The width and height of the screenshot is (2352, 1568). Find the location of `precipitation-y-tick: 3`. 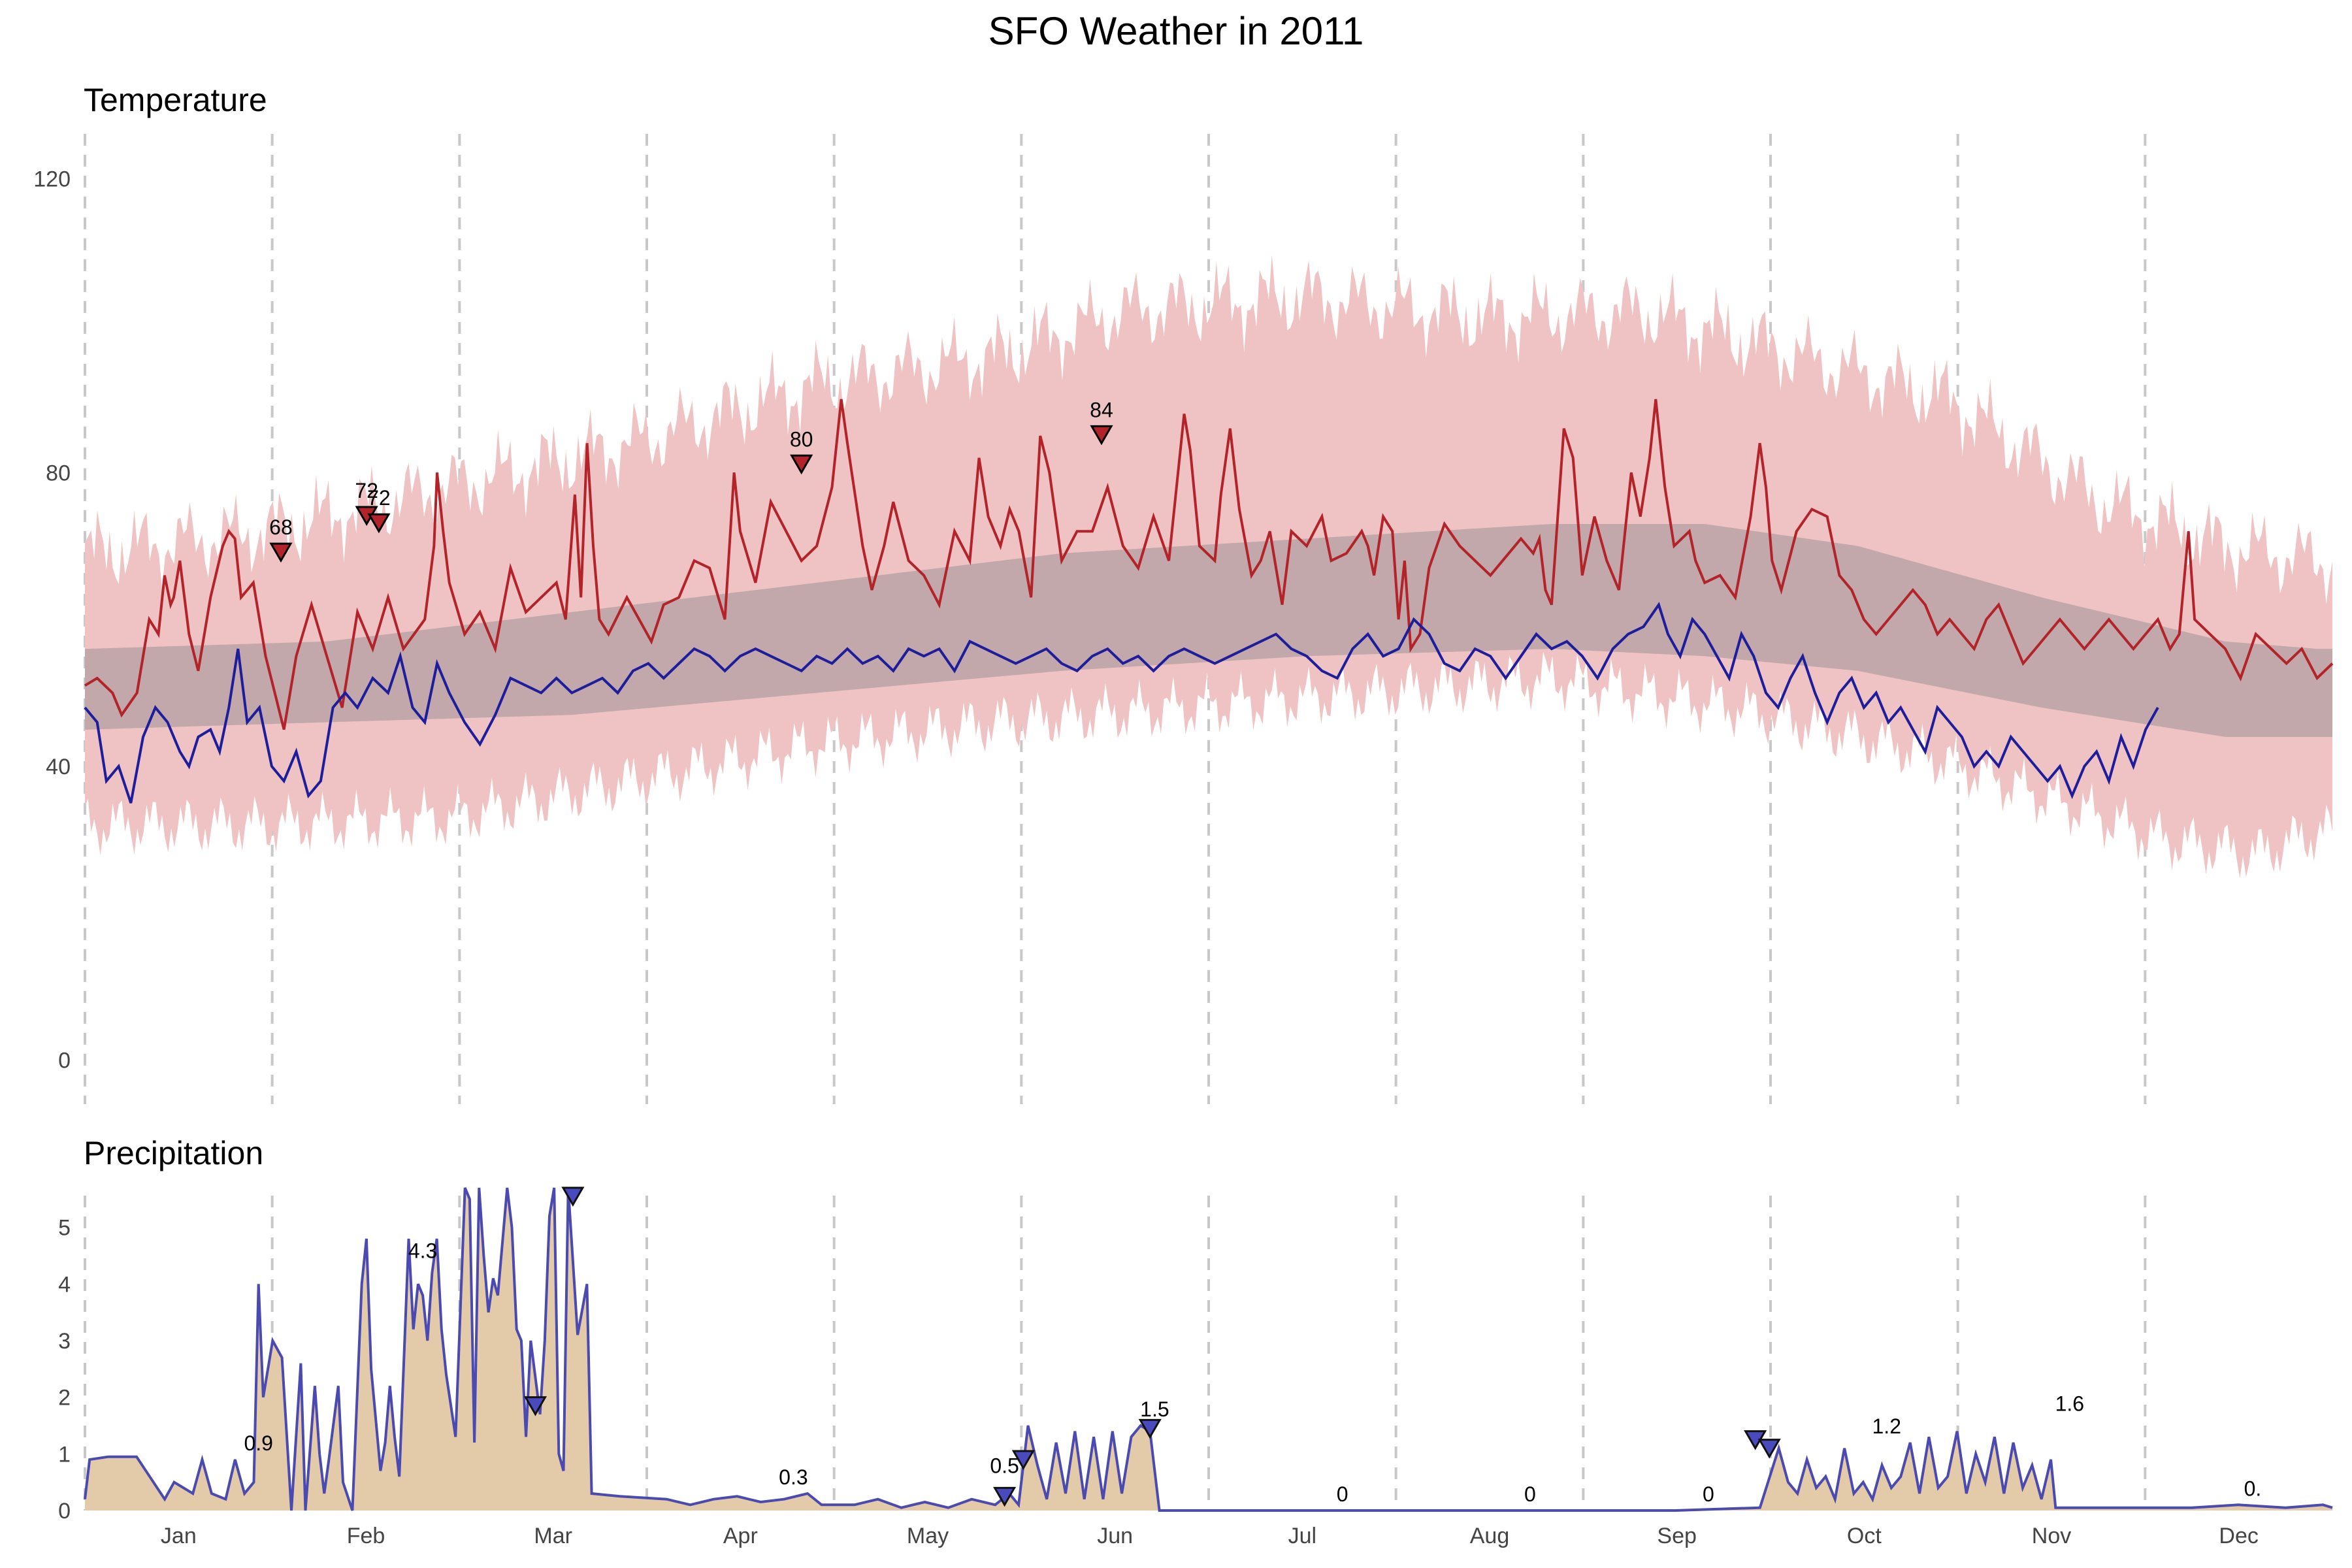

precipitation-y-tick: 3 is located at coordinates (64, 1341).